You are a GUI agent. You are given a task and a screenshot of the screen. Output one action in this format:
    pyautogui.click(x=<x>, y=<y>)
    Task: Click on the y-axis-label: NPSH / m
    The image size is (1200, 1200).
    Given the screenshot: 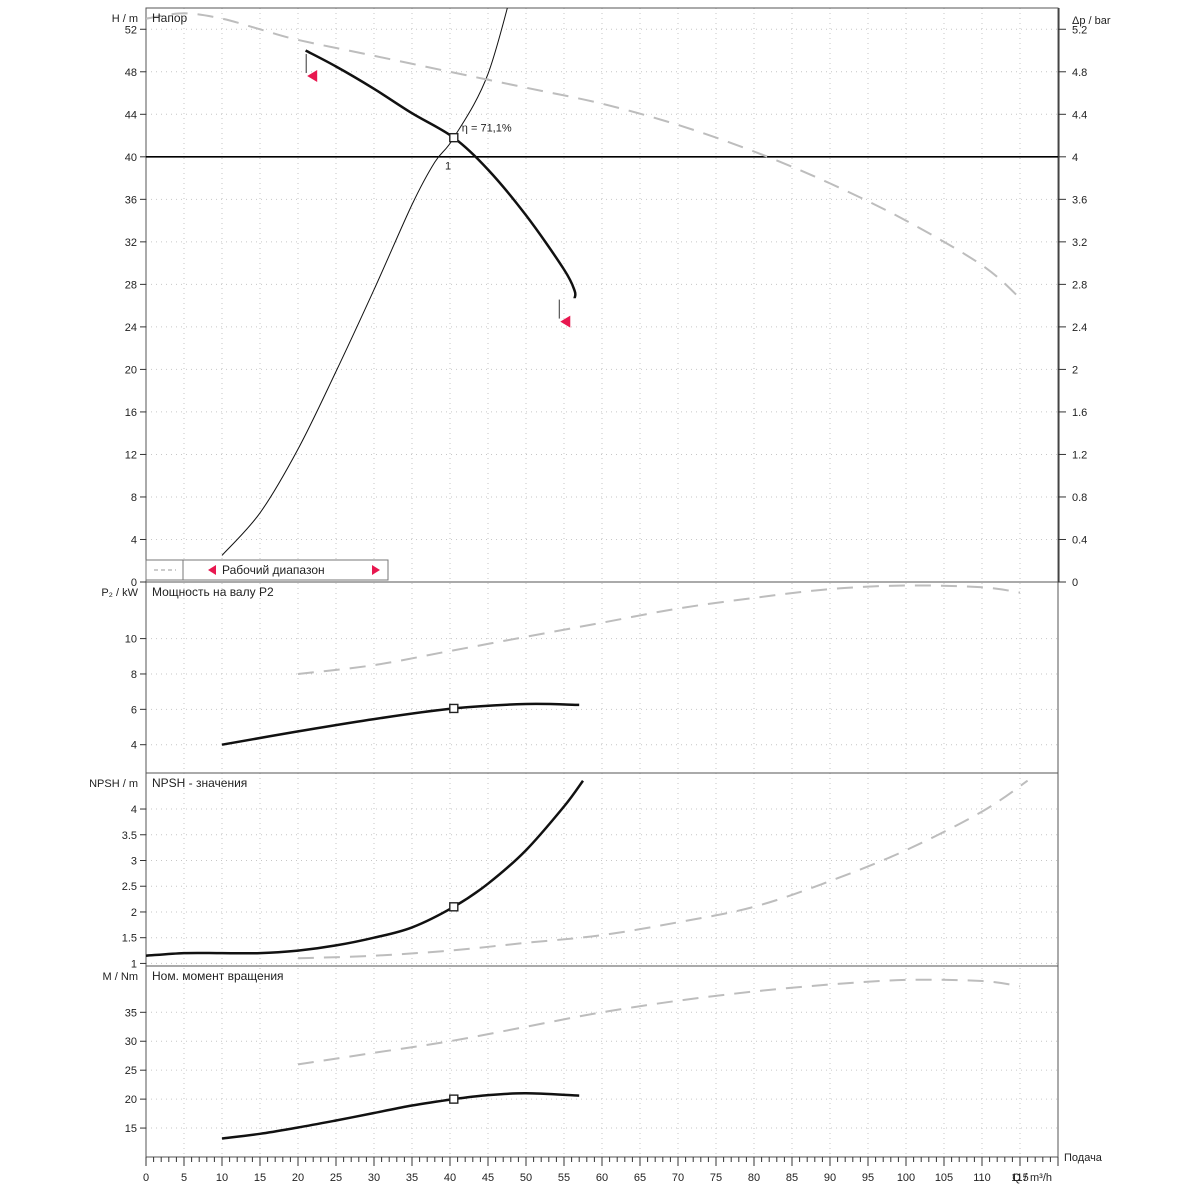 What is the action you would take?
    pyautogui.click(x=113, y=784)
    